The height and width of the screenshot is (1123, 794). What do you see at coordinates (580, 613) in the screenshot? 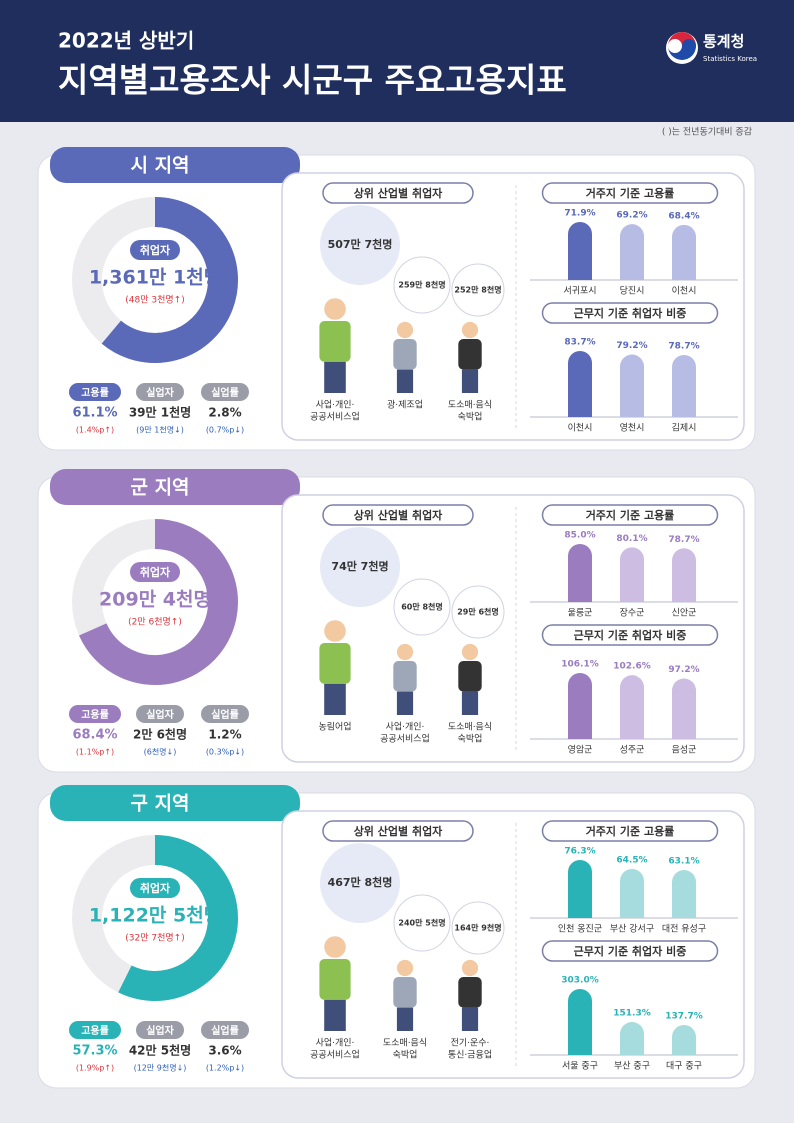
I see `category-label: 울릉군` at bounding box center [580, 613].